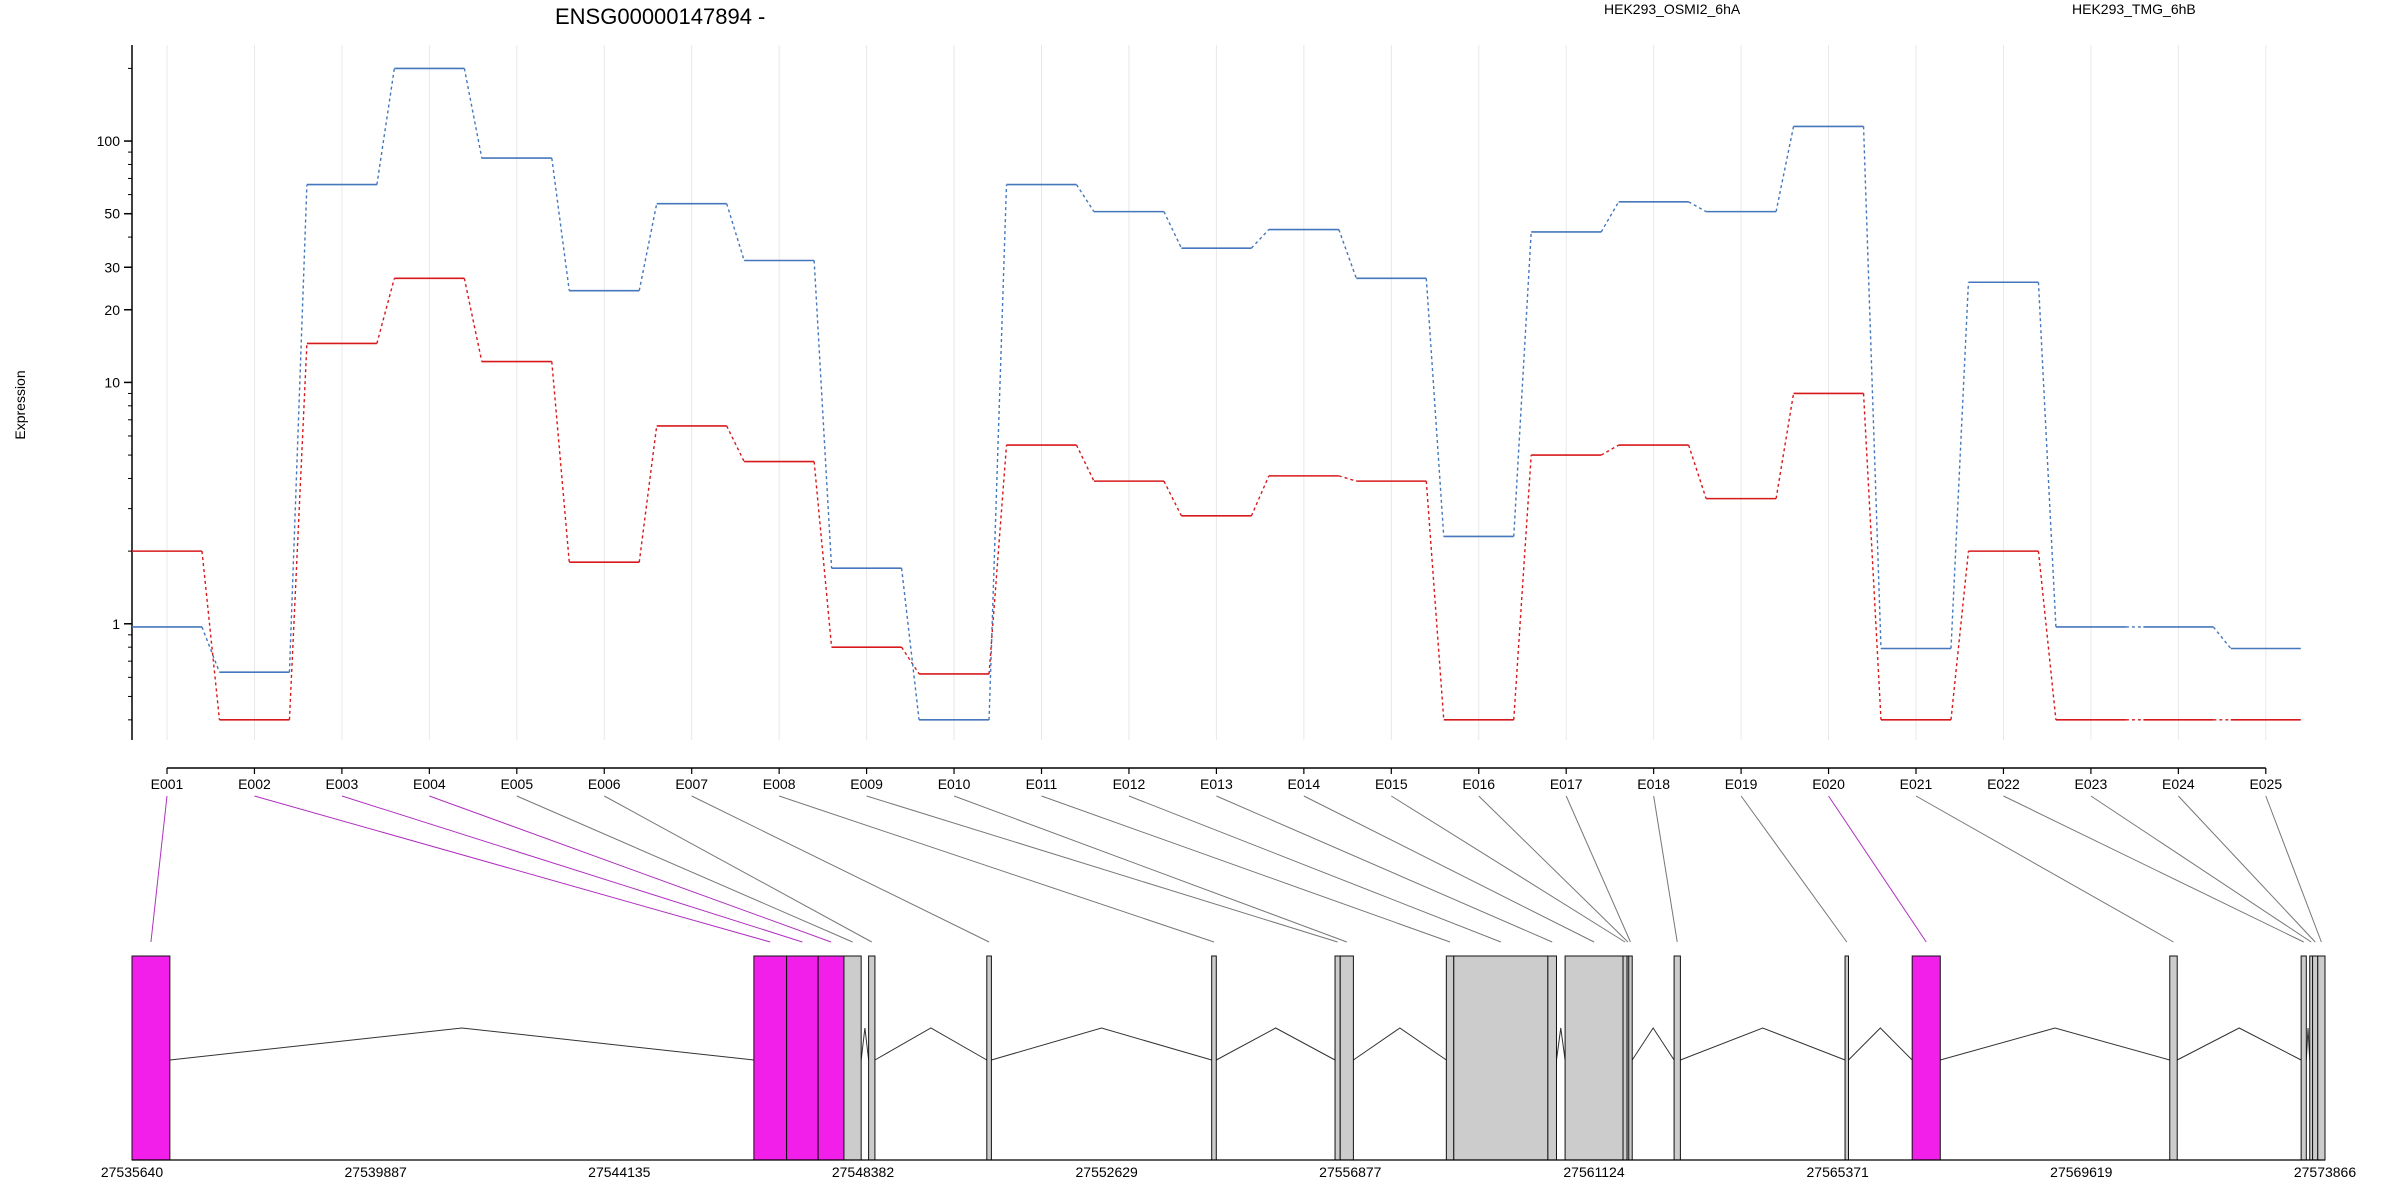 This screenshot has height=1200, width=2400. I want to click on x-tick-label: E016, so click(1478, 784).